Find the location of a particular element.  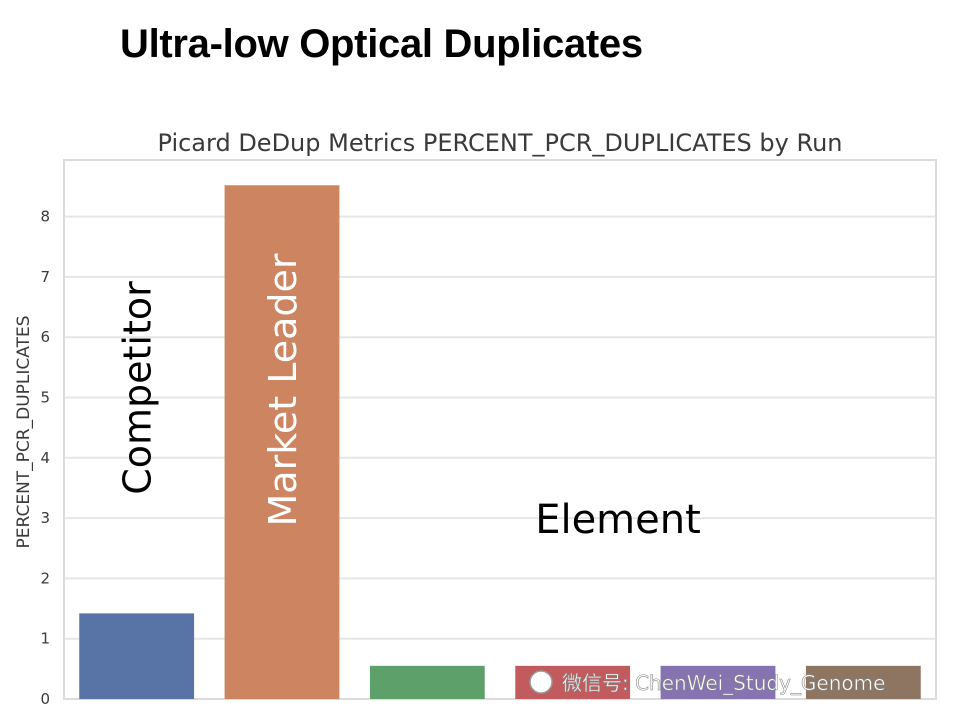

wechat-icon is located at coordinates (541, 682).